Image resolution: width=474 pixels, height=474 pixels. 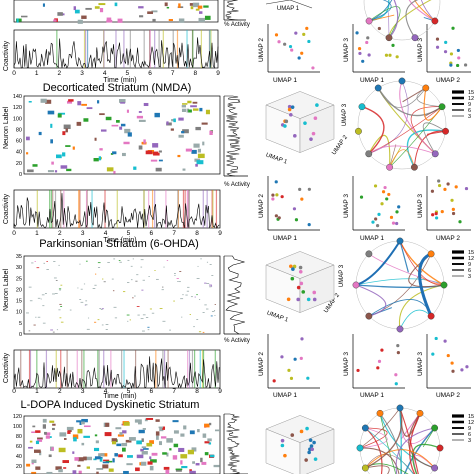 What do you see at coordinates (261, 206) in the screenshot?
I see `umap-y-label: UMAP 2` at bounding box center [261, 206].